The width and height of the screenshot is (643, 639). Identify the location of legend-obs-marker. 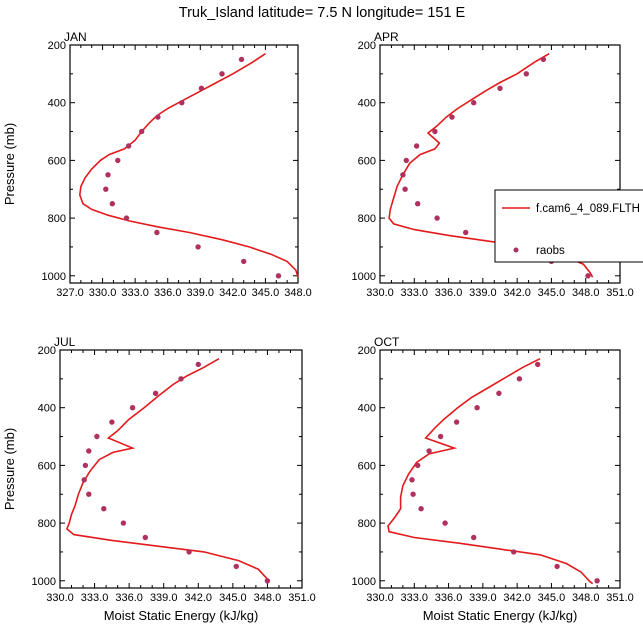
(516, 250).